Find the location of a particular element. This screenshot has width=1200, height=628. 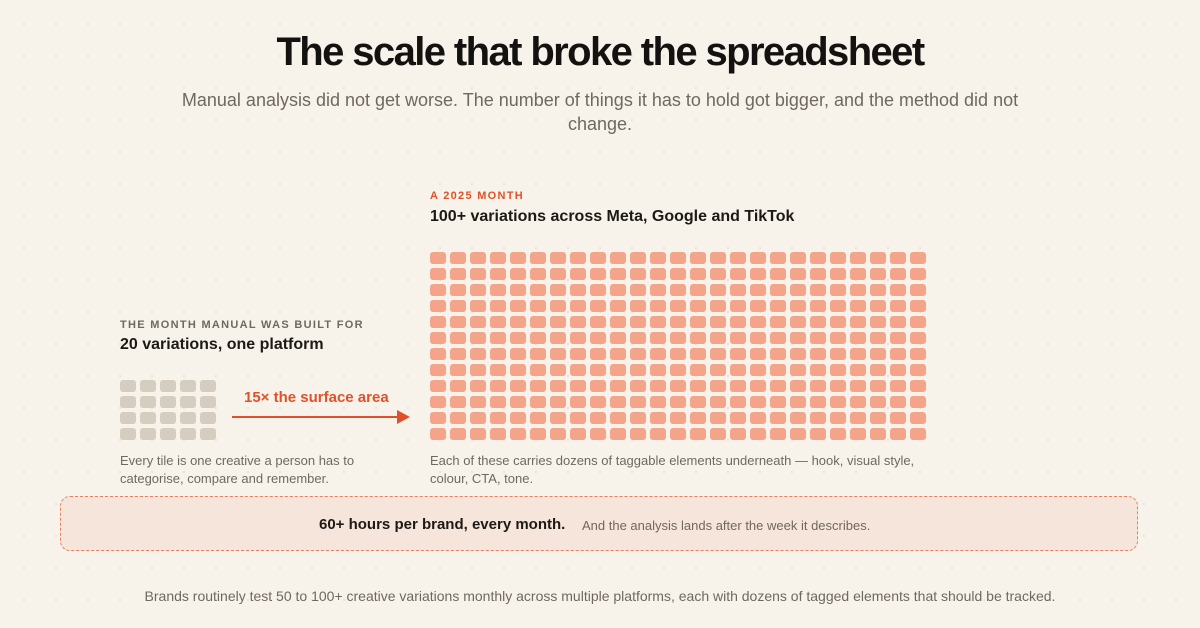

arrow-label: 15× the surface area is located at coordinates (316, 397).